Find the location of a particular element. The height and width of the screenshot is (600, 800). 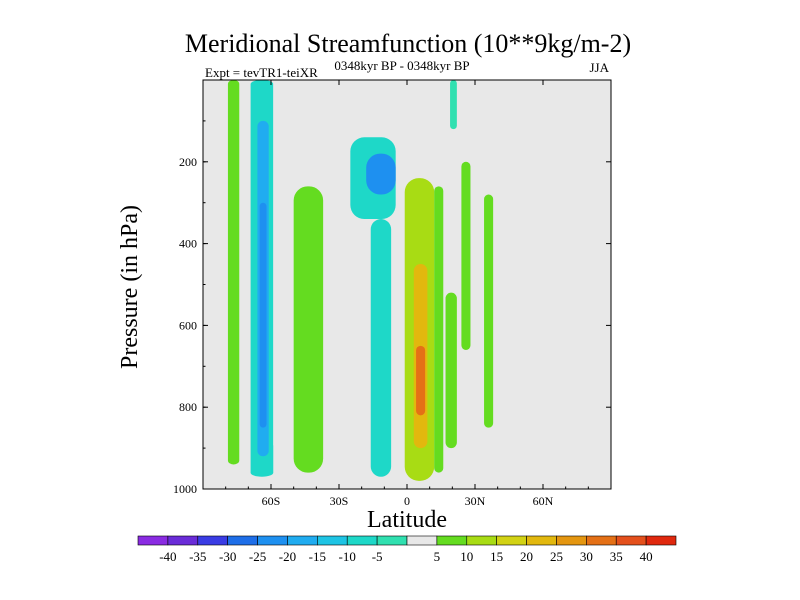

colorbar-label: 25 is located at coordinates (556, 556).